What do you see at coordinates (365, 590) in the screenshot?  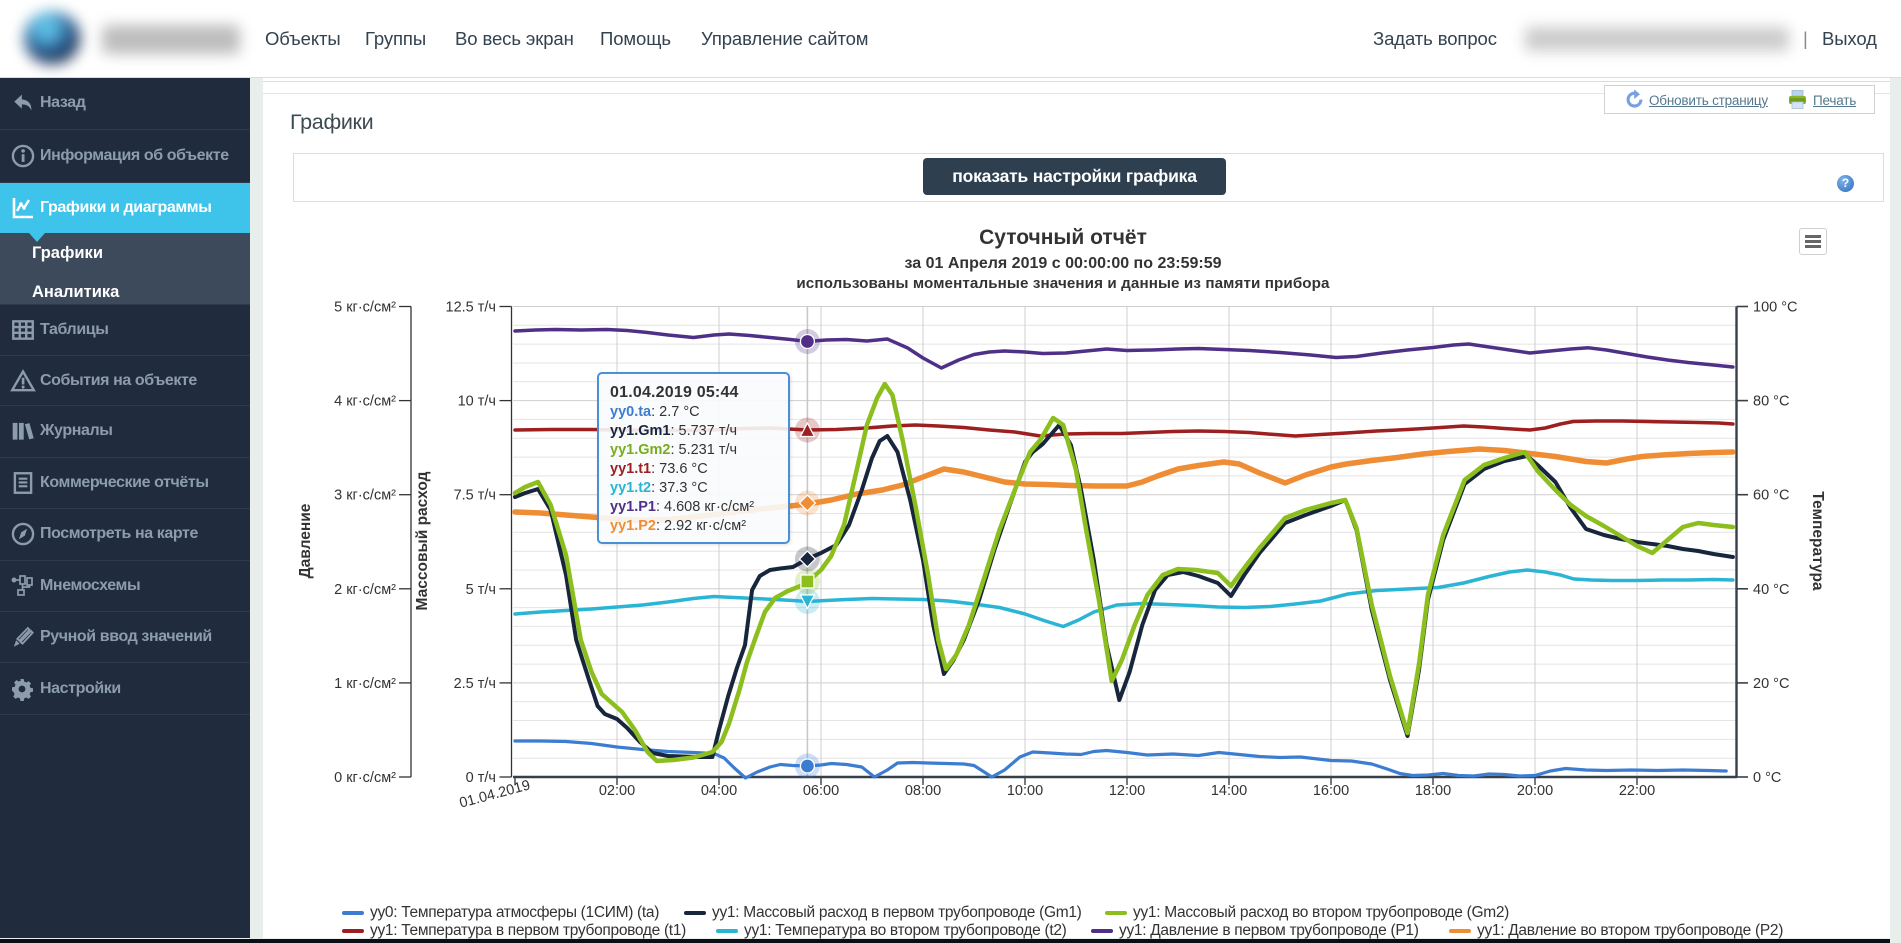 I see `svg-text: 2 кг·с/см²` at bounding box center [365, 590].